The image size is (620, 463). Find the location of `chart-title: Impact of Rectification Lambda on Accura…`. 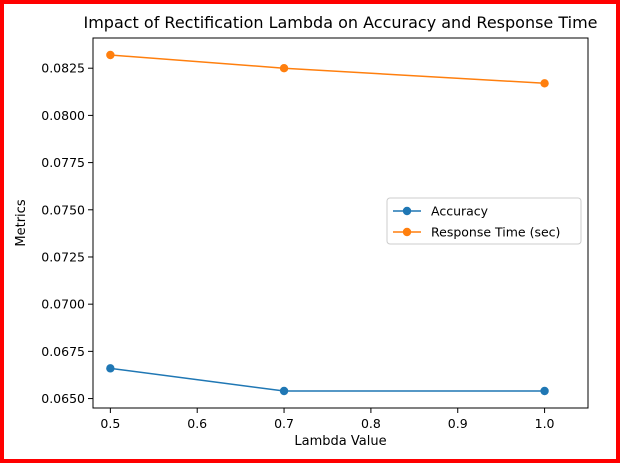

chart-title: Impact of Rectification Lambda on Accura… is located at coordinates (340, 22).